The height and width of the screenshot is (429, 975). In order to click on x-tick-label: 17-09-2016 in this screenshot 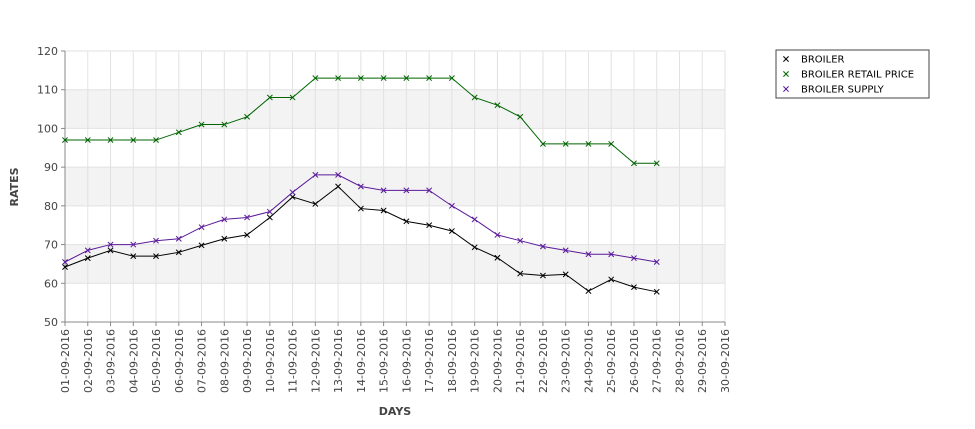, I will do `click(429, 361)`.